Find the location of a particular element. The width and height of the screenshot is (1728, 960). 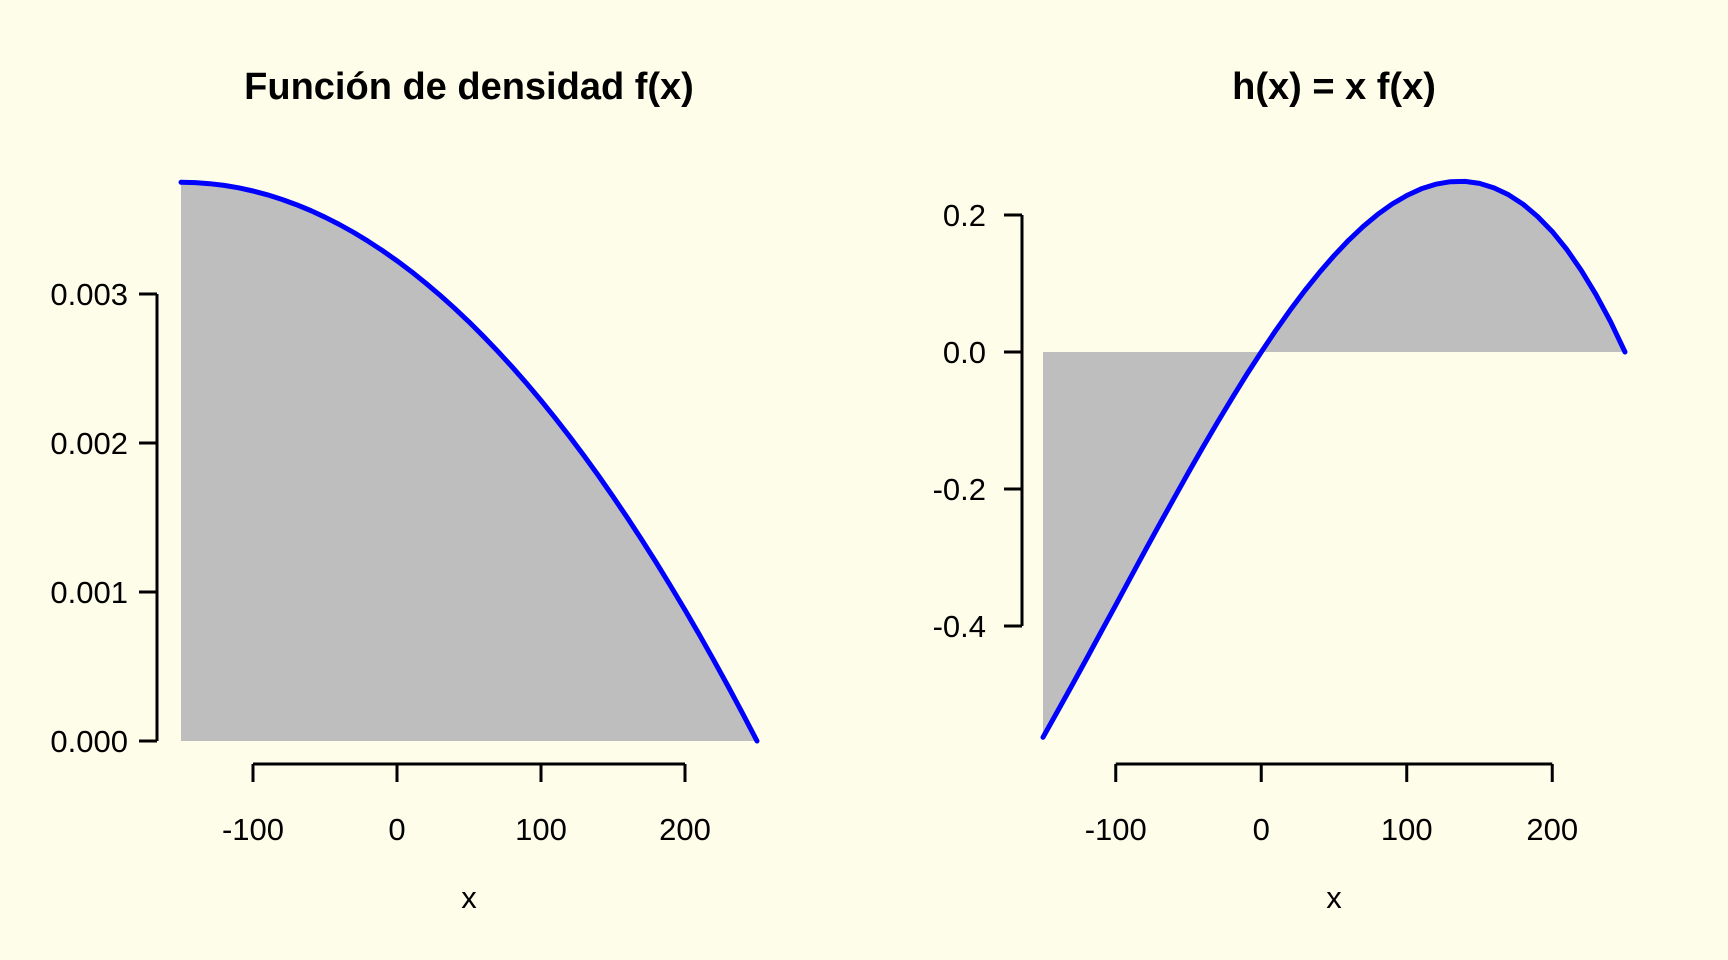

y-tick-label: 0.002 is located at coordinates (89, 443).